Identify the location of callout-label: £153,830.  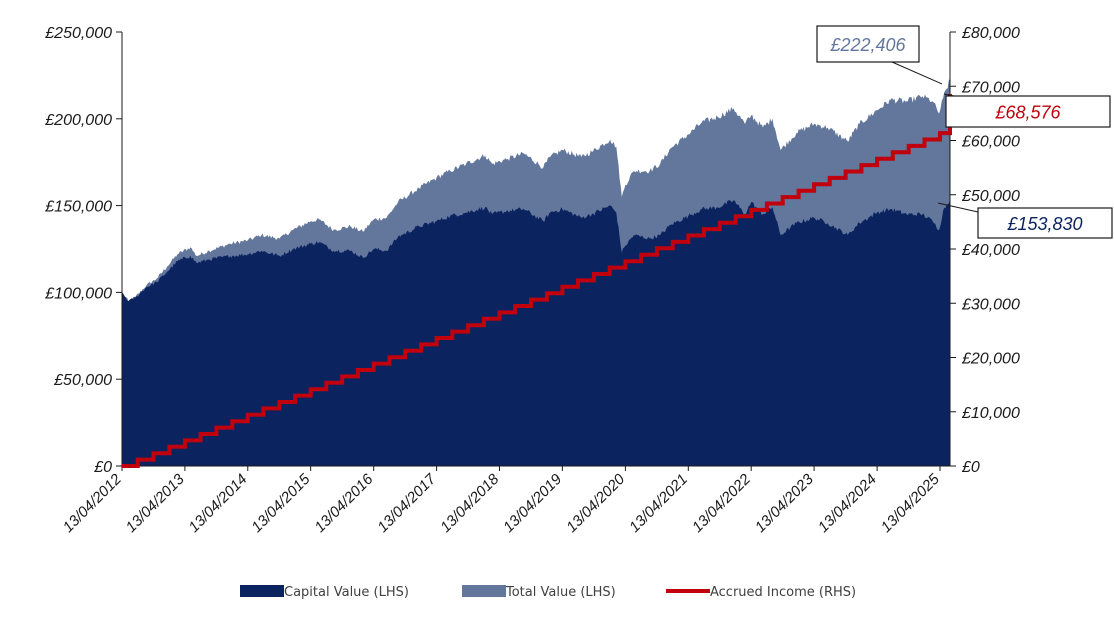
(1044, 224).